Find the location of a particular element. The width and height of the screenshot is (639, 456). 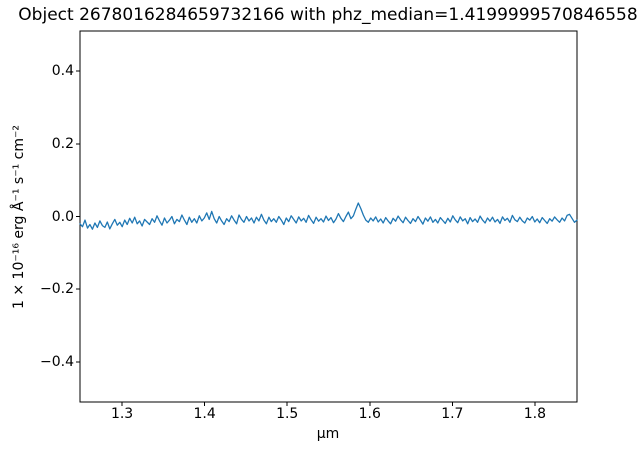

x-tick-label: 1.6 is located at coordinates (369, 414).